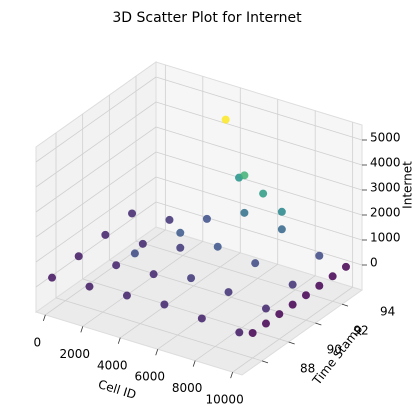  What do you see at coordinates (187, 388) in the screenshot?
I see `x-tick-label: 8000` at bounding box center [187, 388].